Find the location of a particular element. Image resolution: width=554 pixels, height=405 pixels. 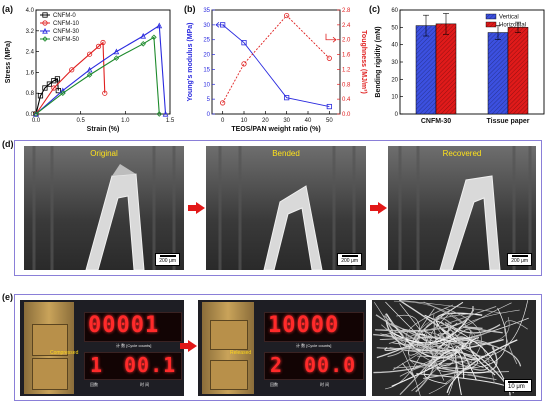

x-tick-label: 1.0 is located at coordinates (125, 121).